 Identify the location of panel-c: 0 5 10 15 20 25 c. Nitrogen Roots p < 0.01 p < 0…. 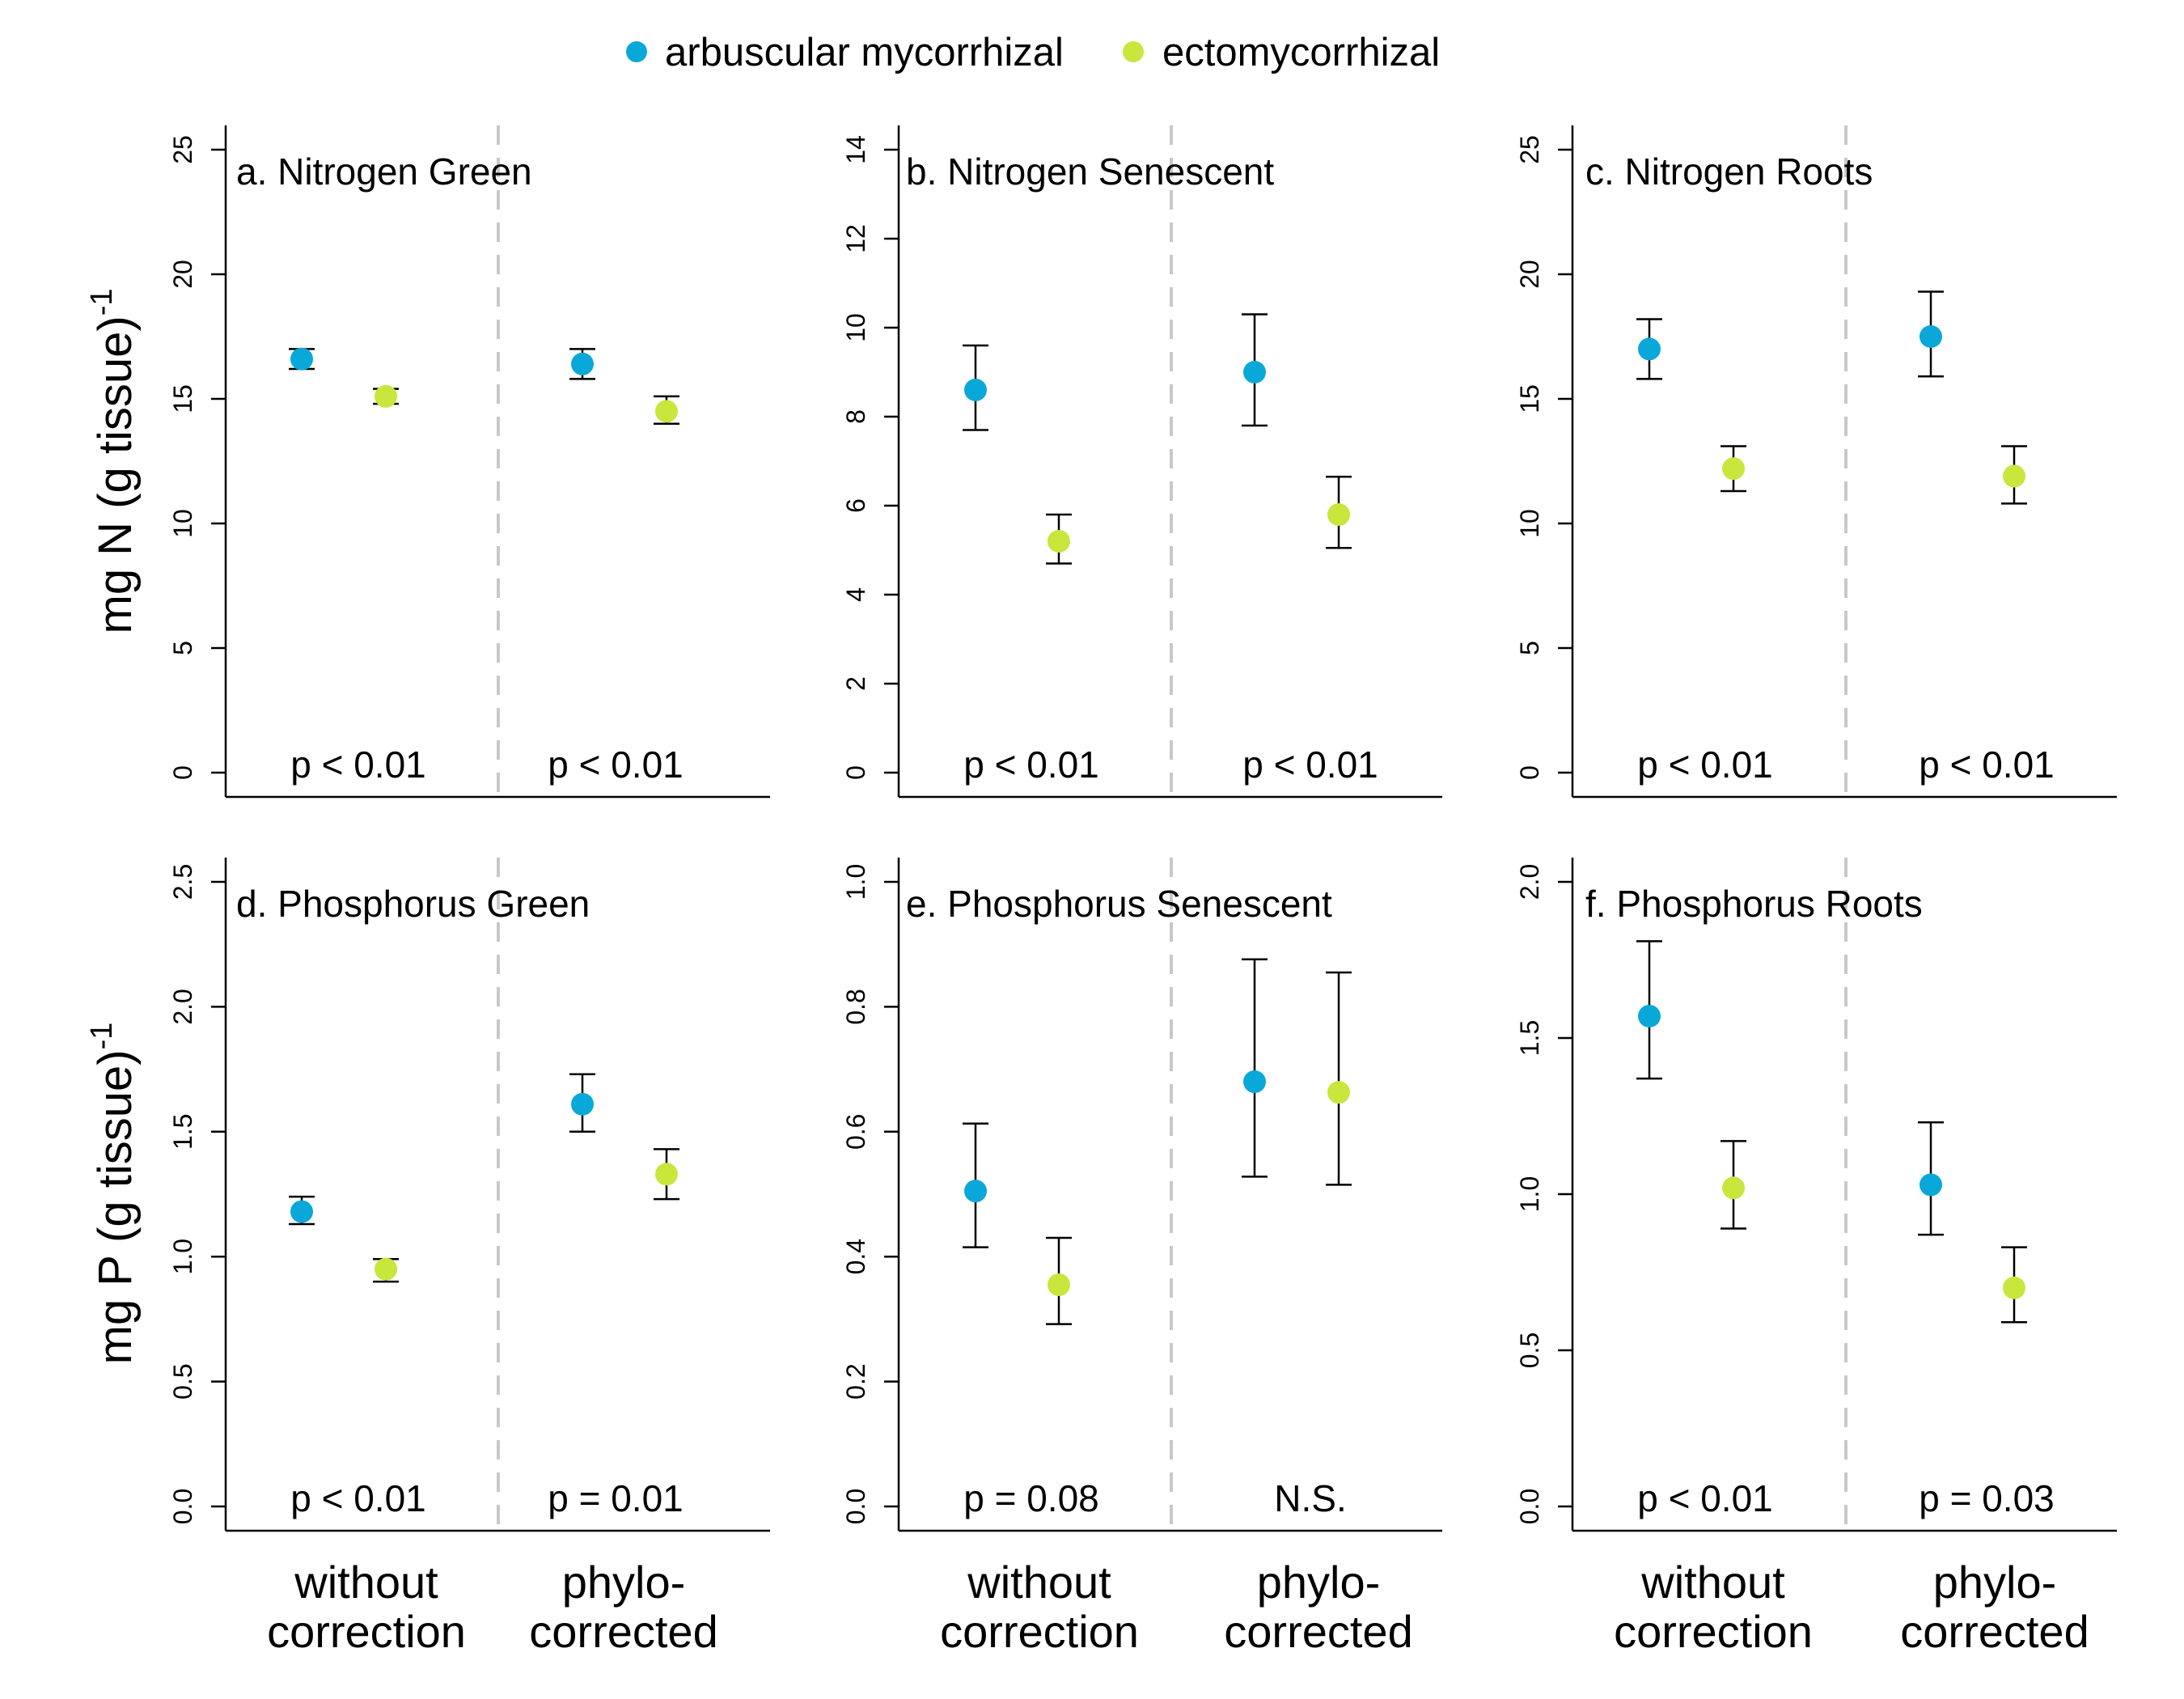
(1816, 462).